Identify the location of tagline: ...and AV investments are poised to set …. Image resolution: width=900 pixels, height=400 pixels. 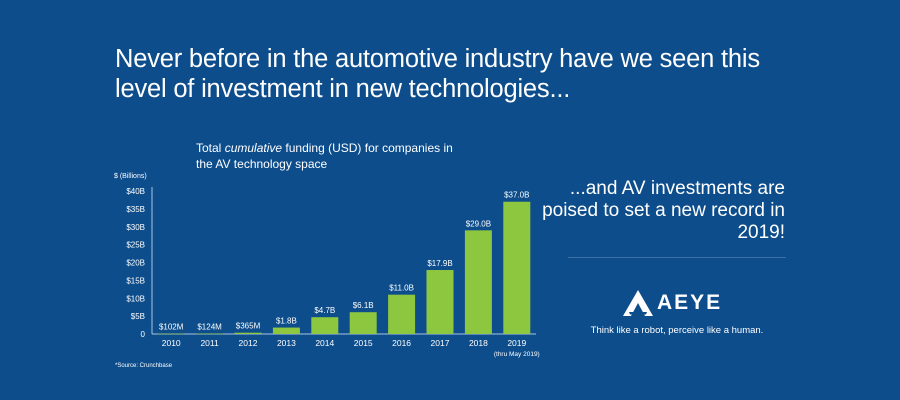
(663, 210).